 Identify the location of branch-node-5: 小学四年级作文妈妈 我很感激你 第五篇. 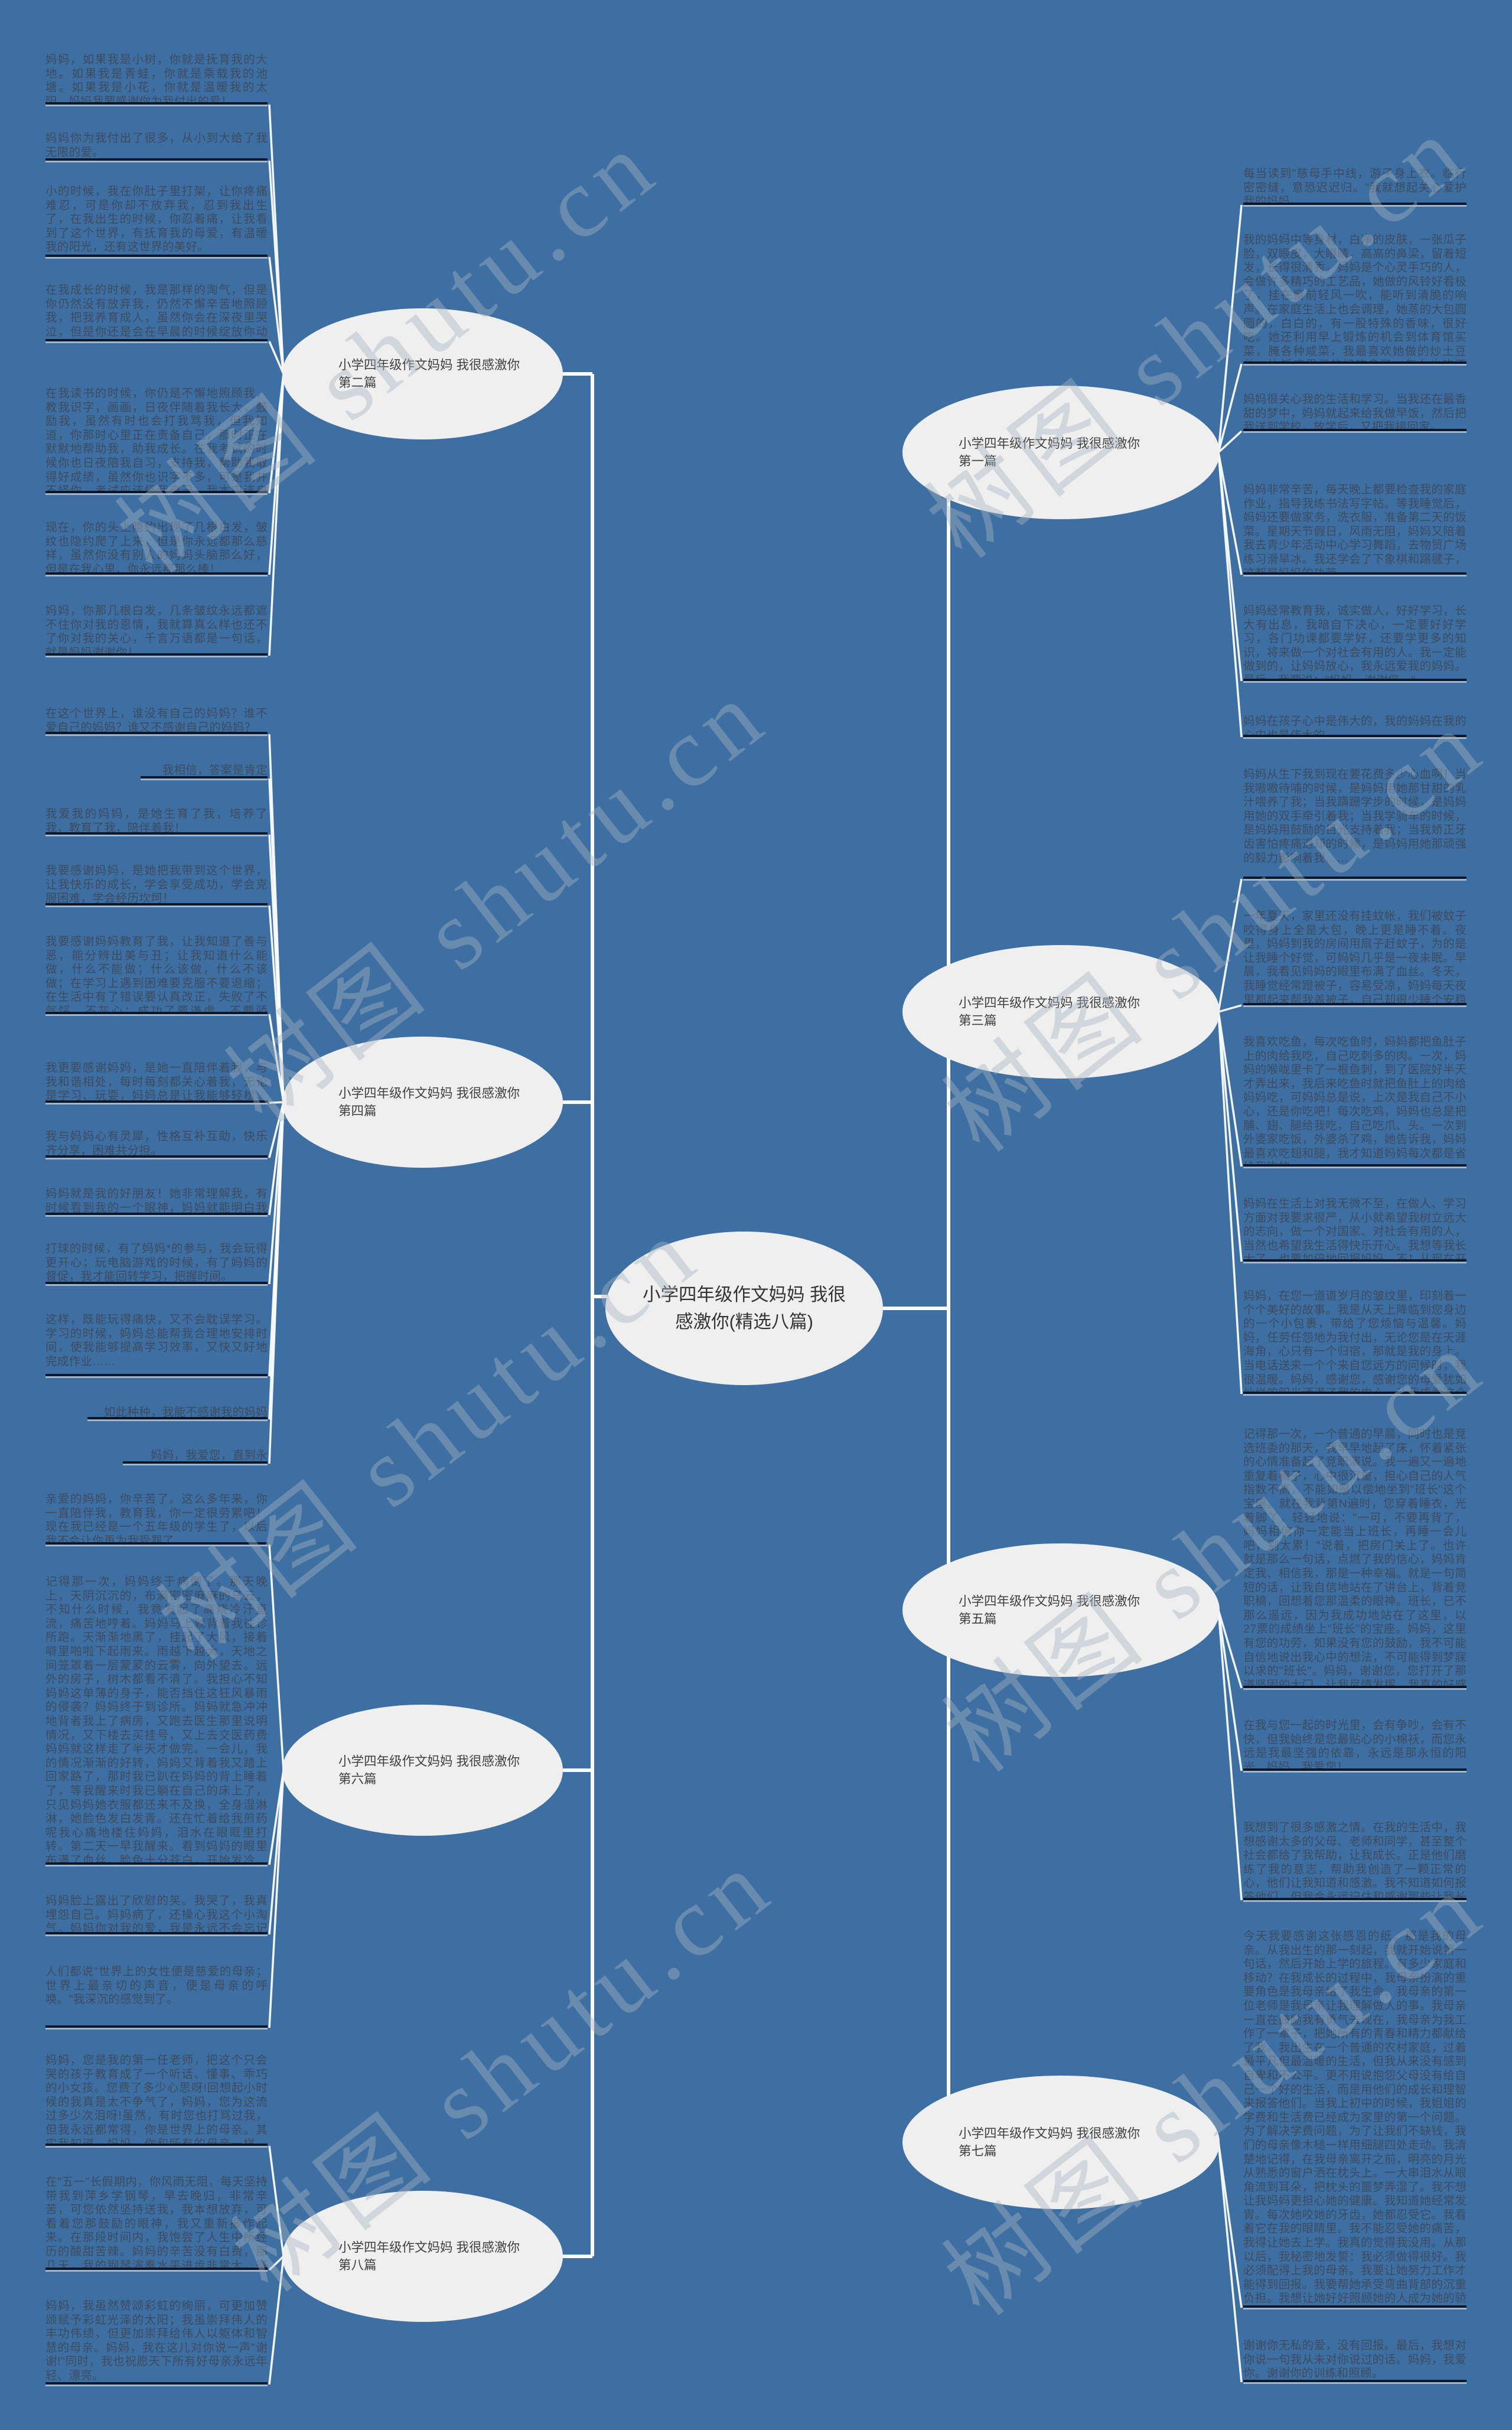
(1061, 1610).